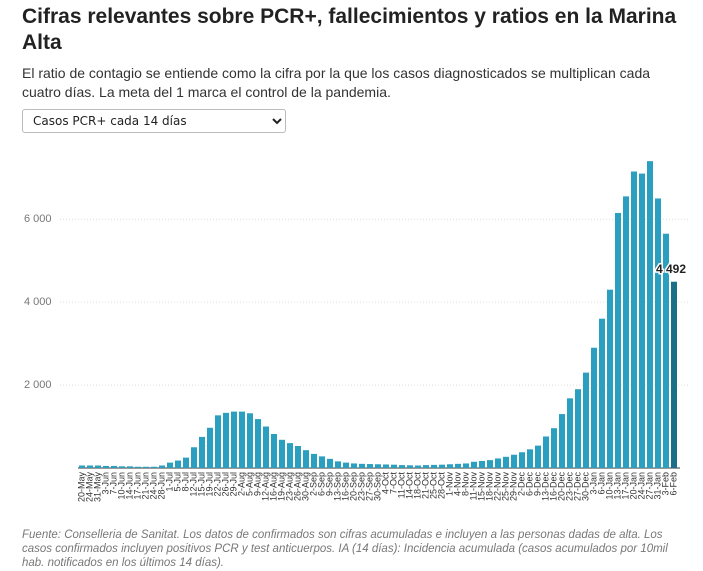  I want to click on x-tick-label: 8-Jul, so click(185, 482).